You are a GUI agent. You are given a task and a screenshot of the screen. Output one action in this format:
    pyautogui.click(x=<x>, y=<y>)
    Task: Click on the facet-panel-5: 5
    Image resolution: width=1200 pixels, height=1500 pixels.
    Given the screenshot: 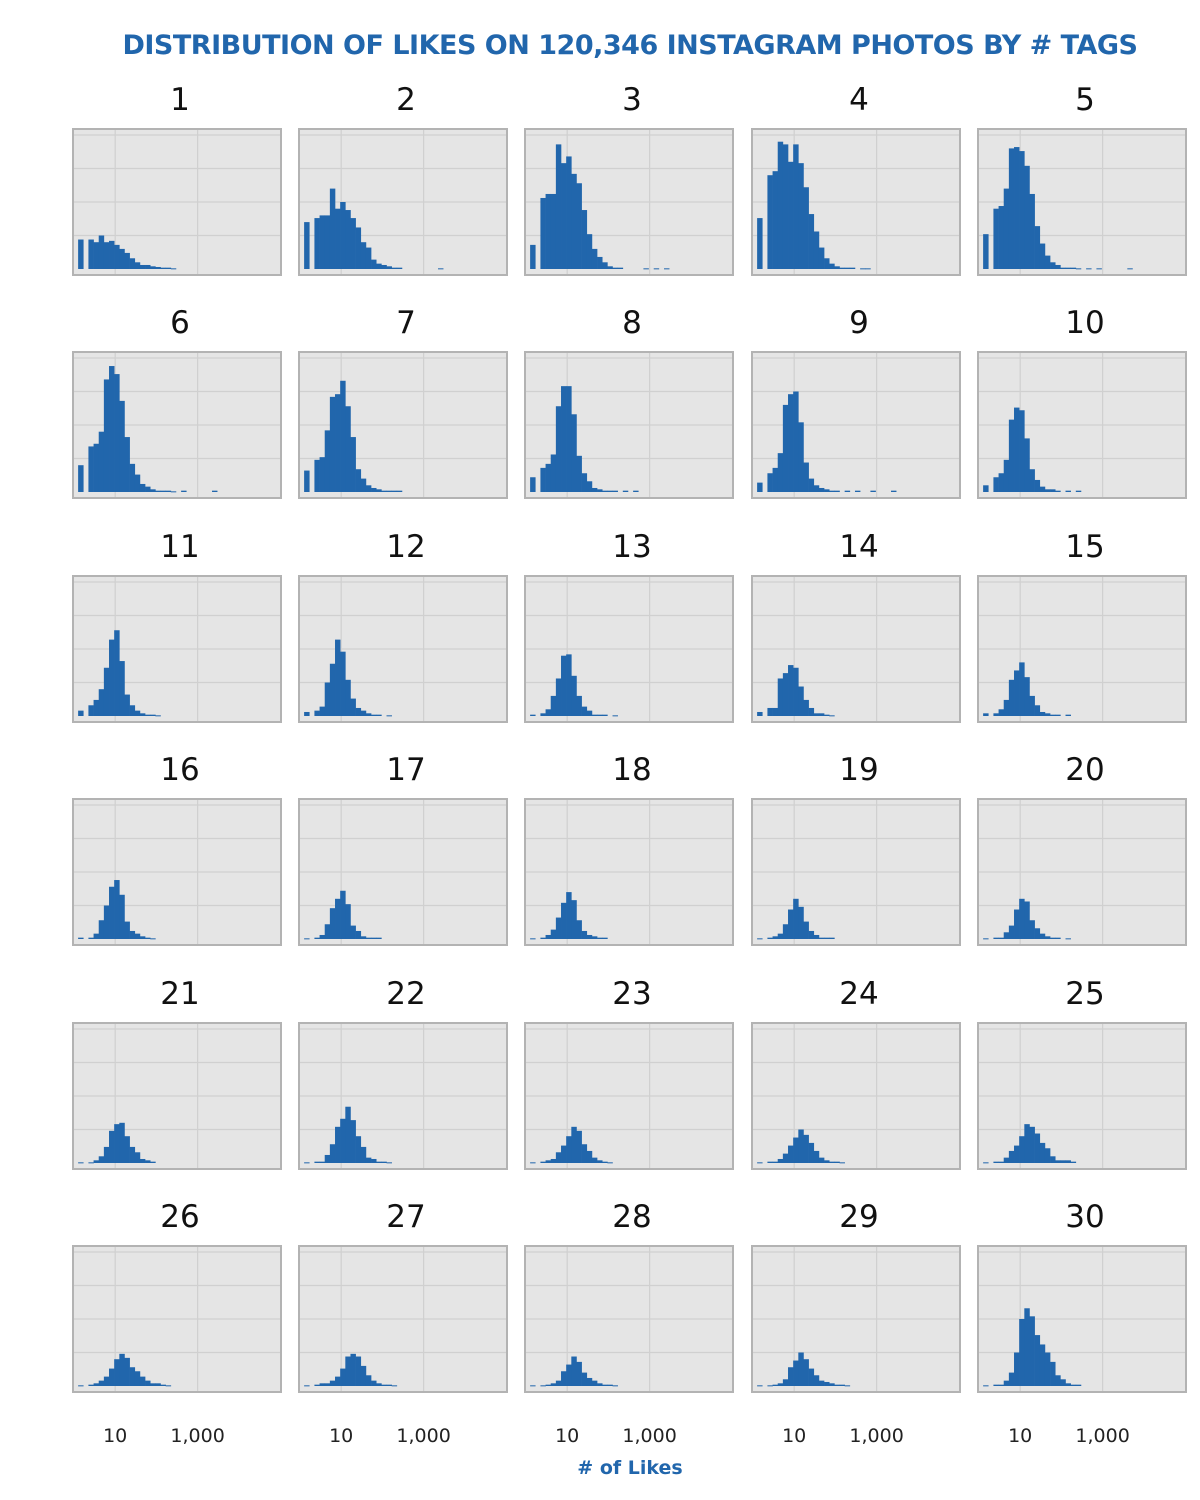 What is the action you would take?
    pyautogui.click(x=1082, y=179)
    